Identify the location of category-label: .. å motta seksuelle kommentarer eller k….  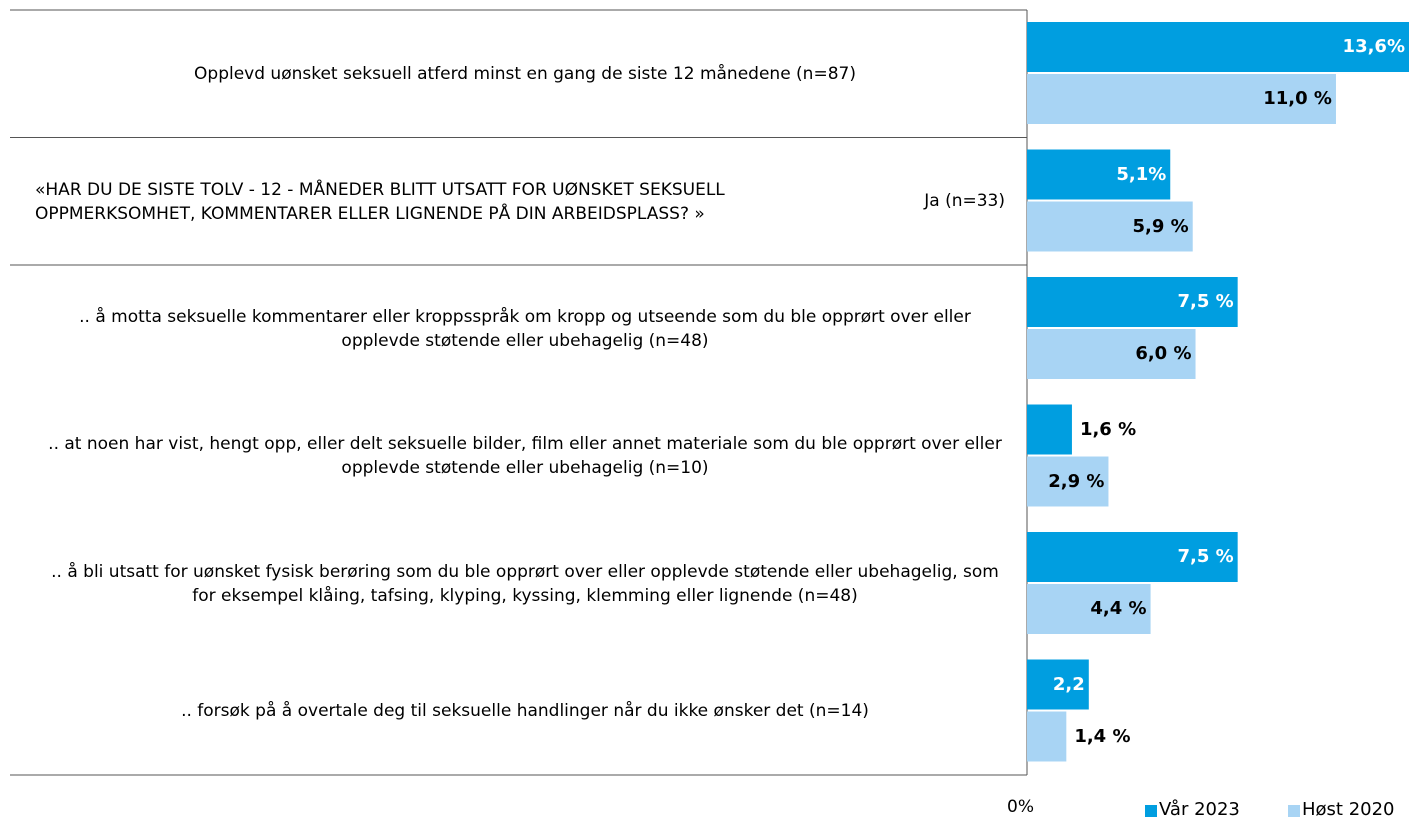
(525, 328).